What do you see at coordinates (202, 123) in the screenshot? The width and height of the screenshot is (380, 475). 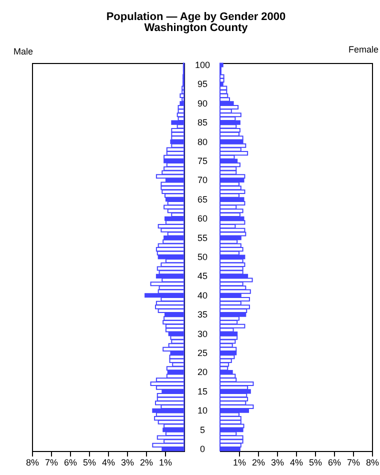 I see `y-tick-label: 85` at bounding box center [202, 123].